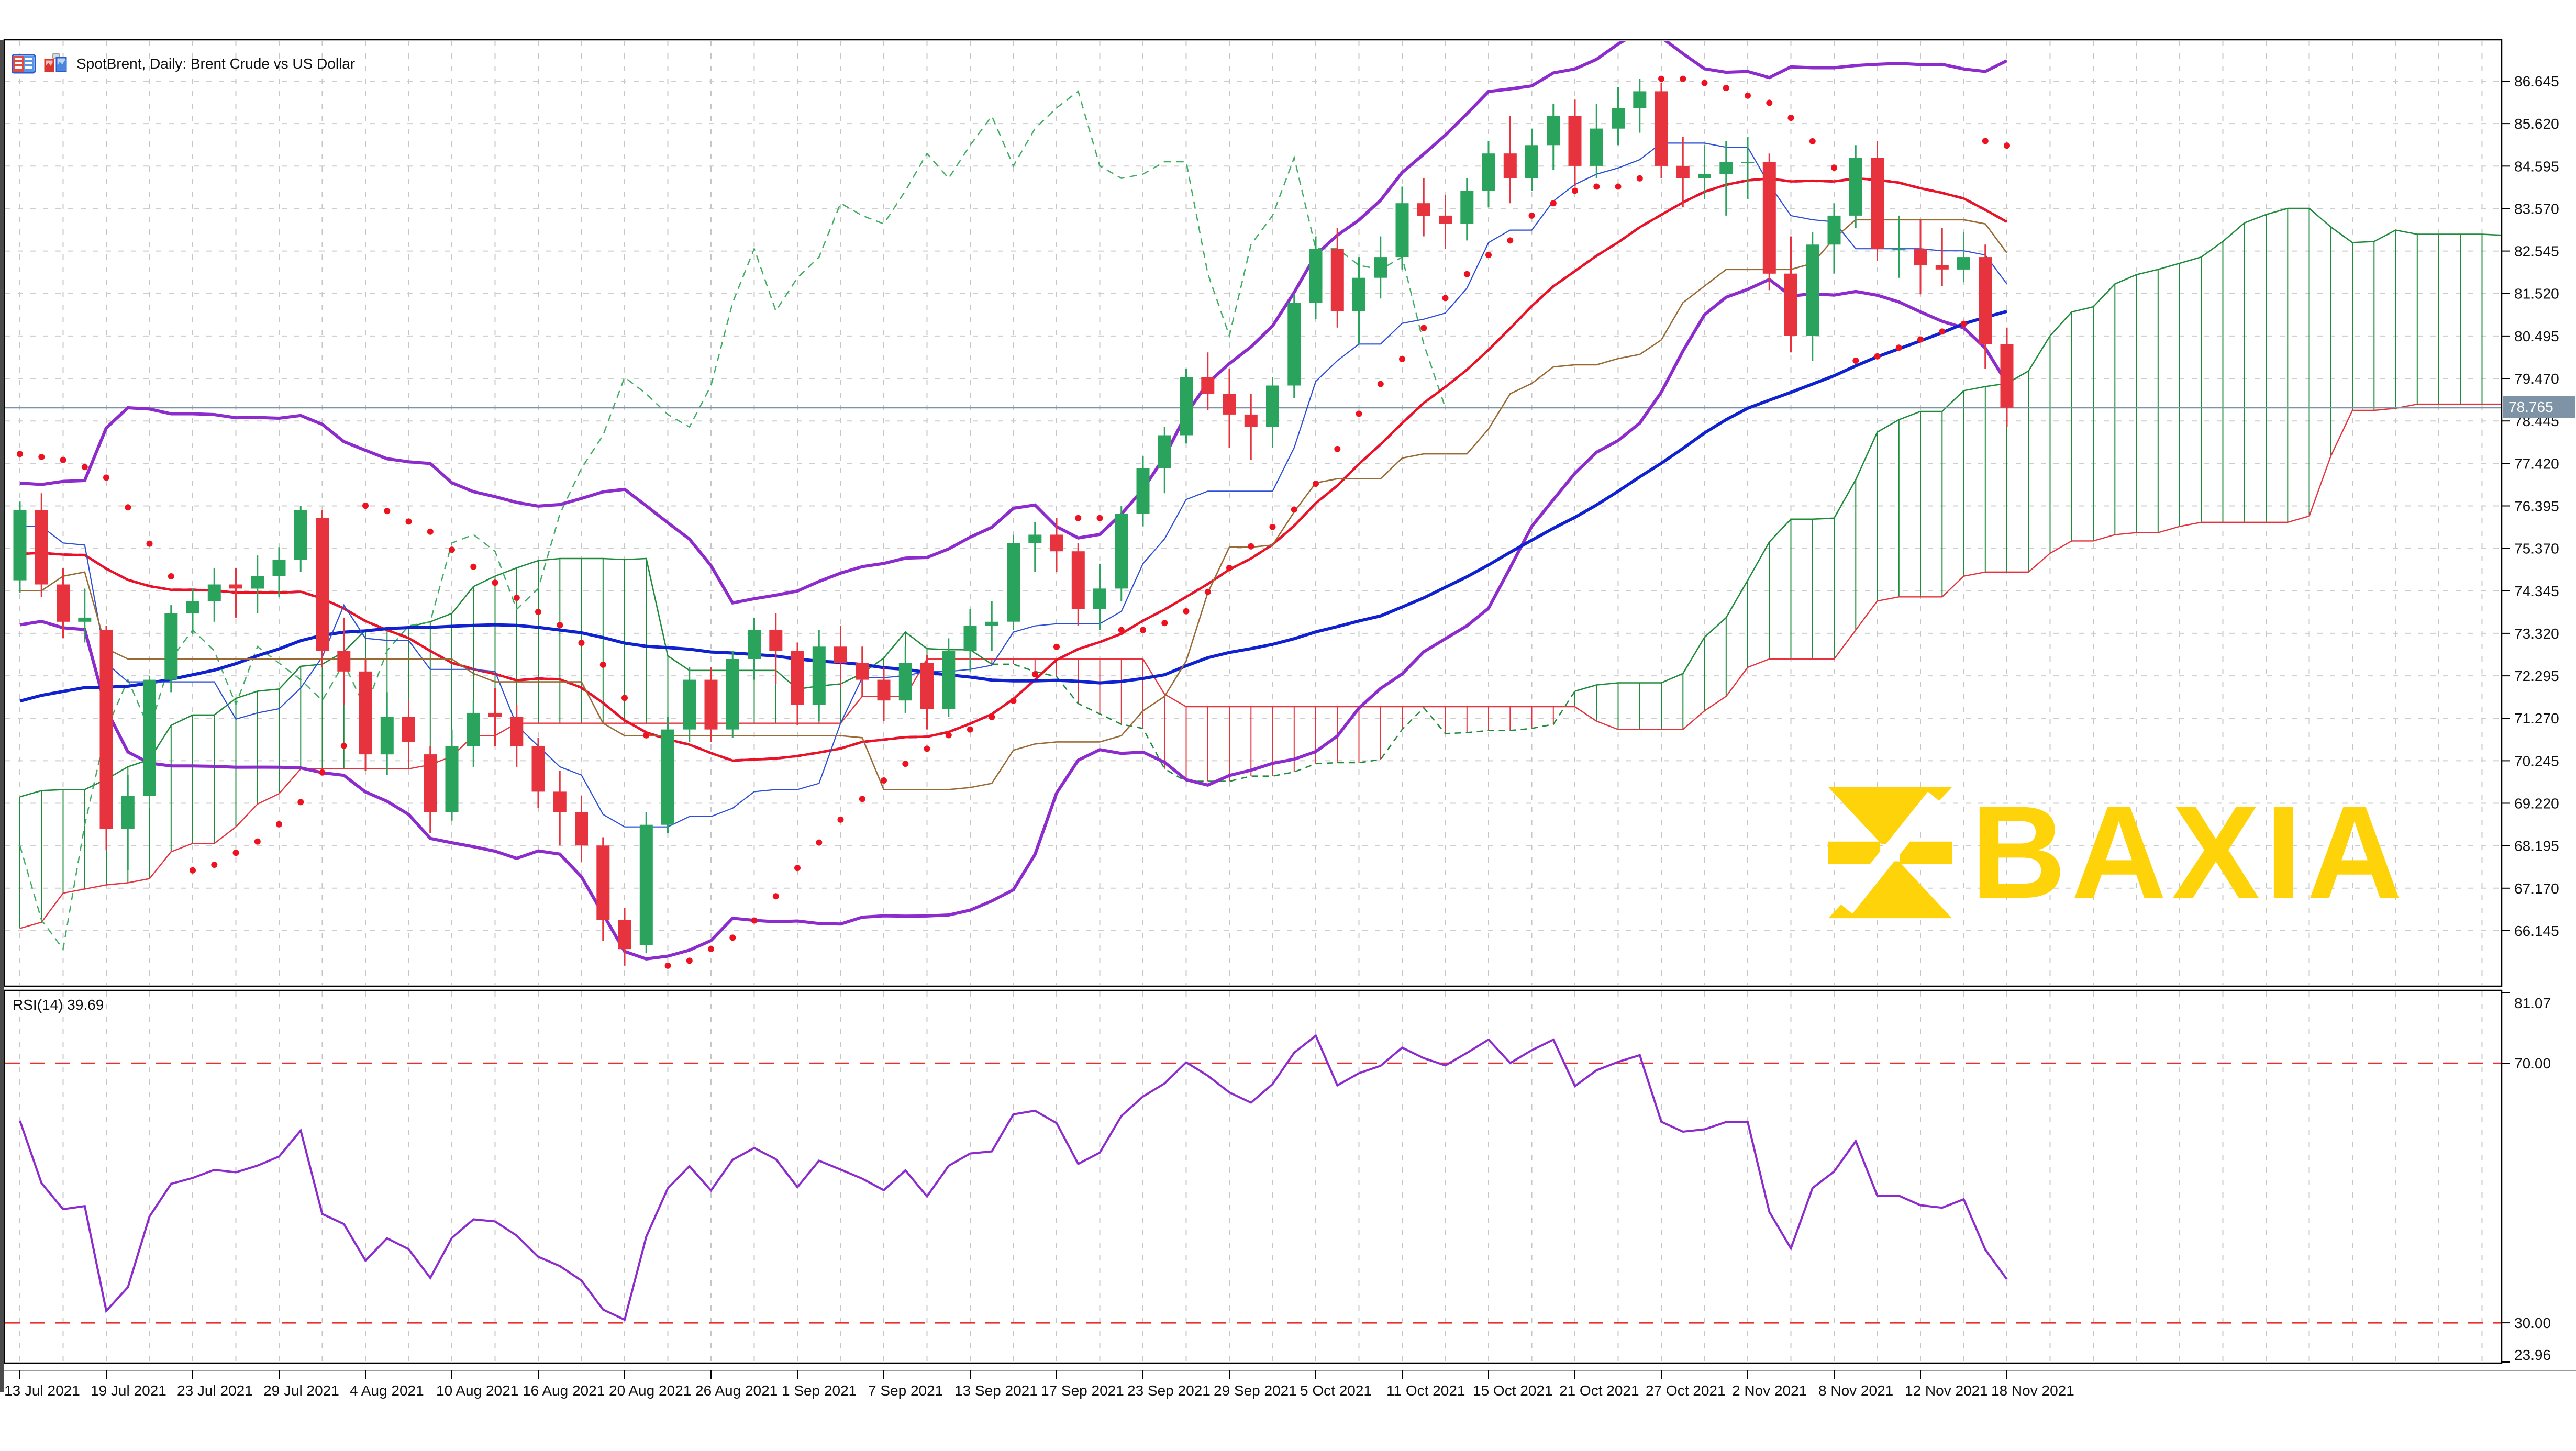  Describe the element at coordinates (2537, 82) in the screenshot. I see `axis-tick-label: 86.645` at that location.